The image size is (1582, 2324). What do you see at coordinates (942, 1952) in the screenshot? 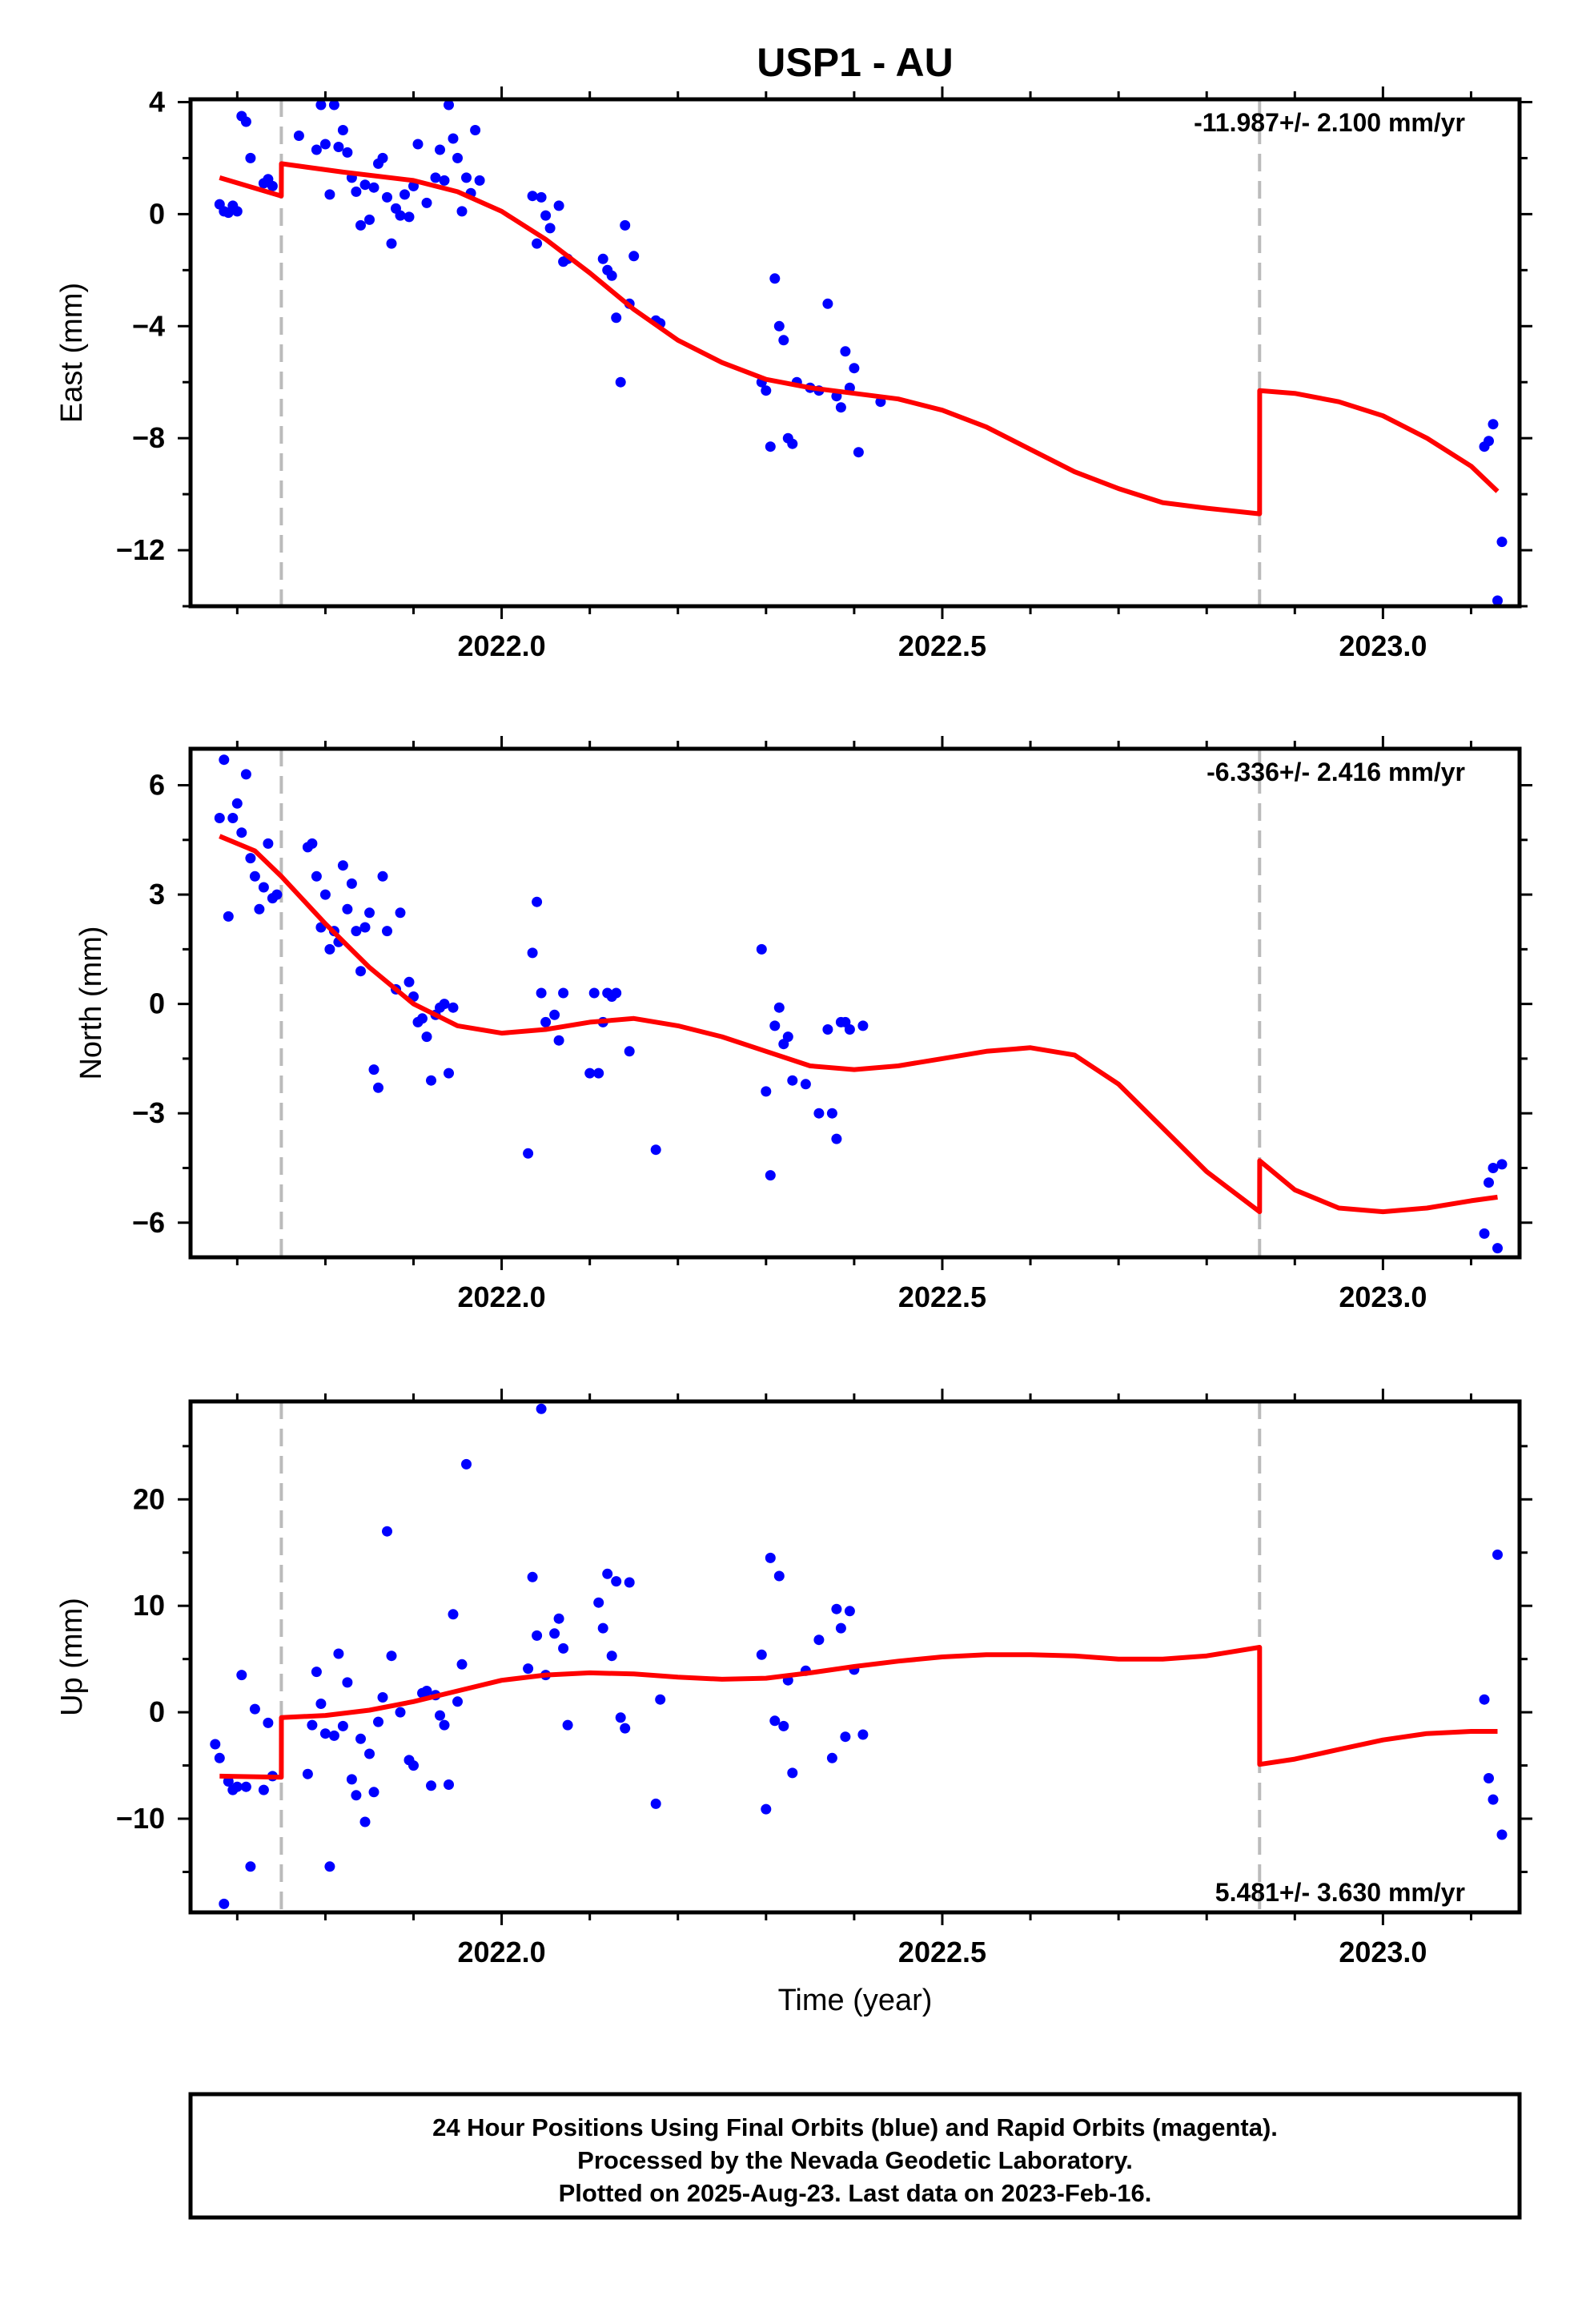
I see `x-tick-label: 2022.5` at bounding box center [942, 1952].